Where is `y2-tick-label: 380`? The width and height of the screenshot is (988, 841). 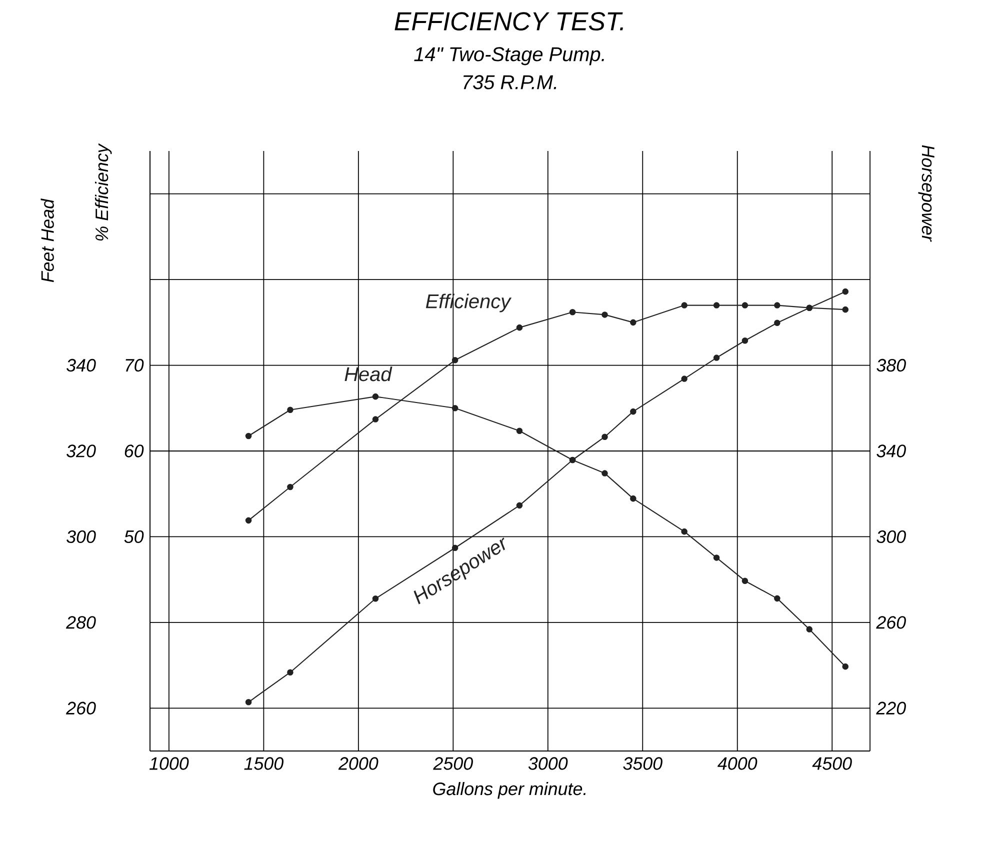 y2-tick-label: 380 is located at coordinates (891, 365).